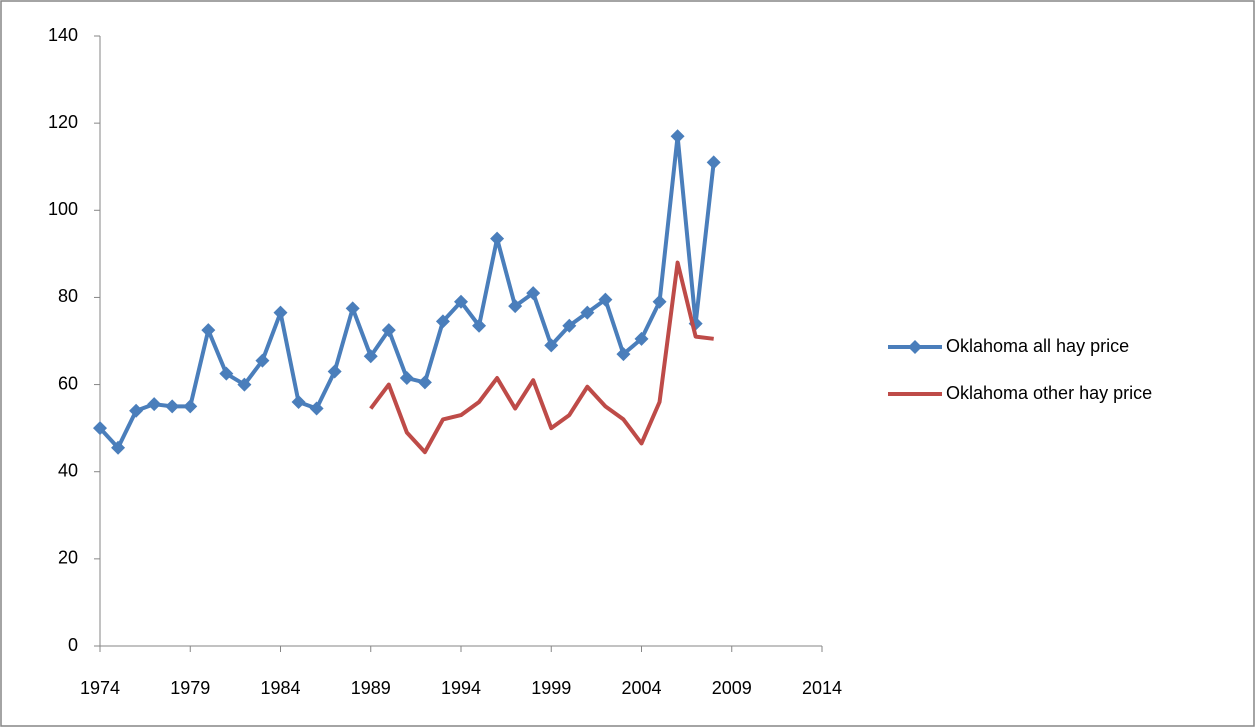 The width and height of the screenshot is (1255, 727). Describe the element at coordinates (641, 688) in the screenshot. I see `x-tick-label: 2004` at that location.